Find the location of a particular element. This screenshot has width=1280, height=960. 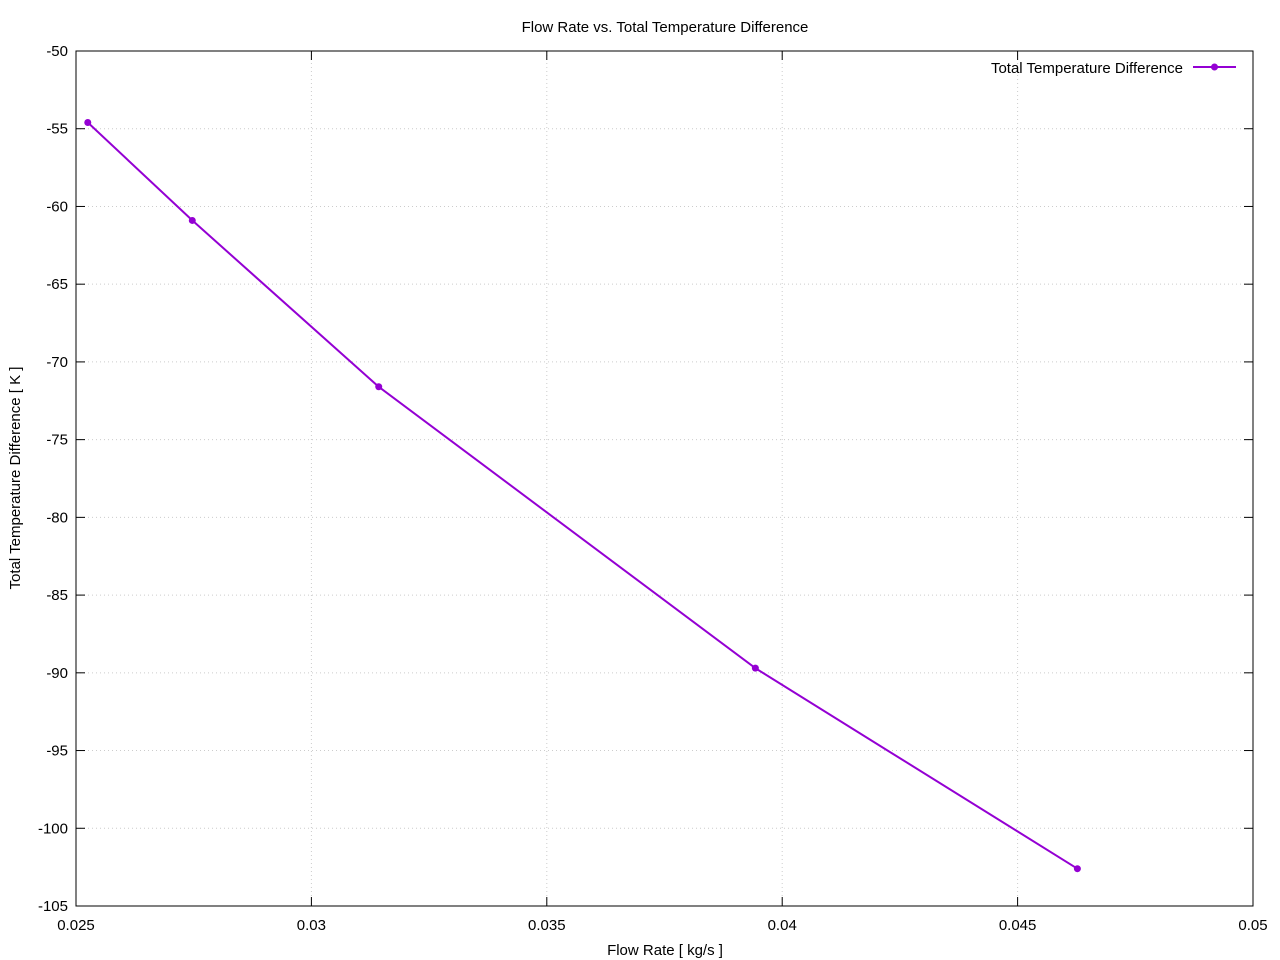

y-tick-label: -100 is located at coordinates (53, 828).